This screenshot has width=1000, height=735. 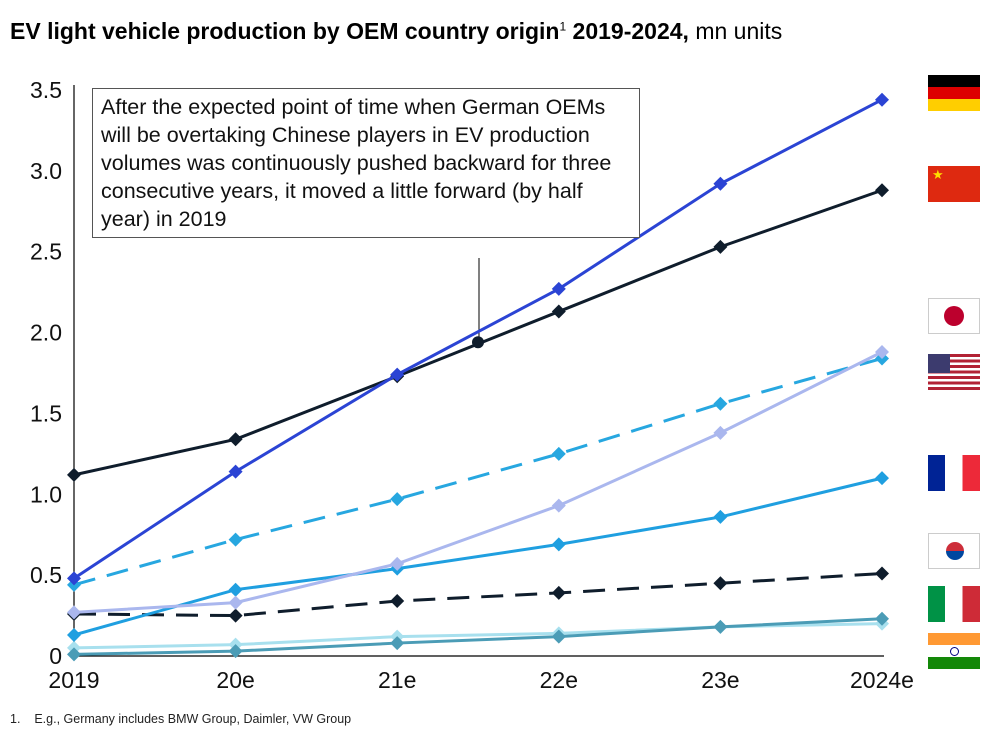 I want to click on france-flag-icon, so click(x=954, y=473).